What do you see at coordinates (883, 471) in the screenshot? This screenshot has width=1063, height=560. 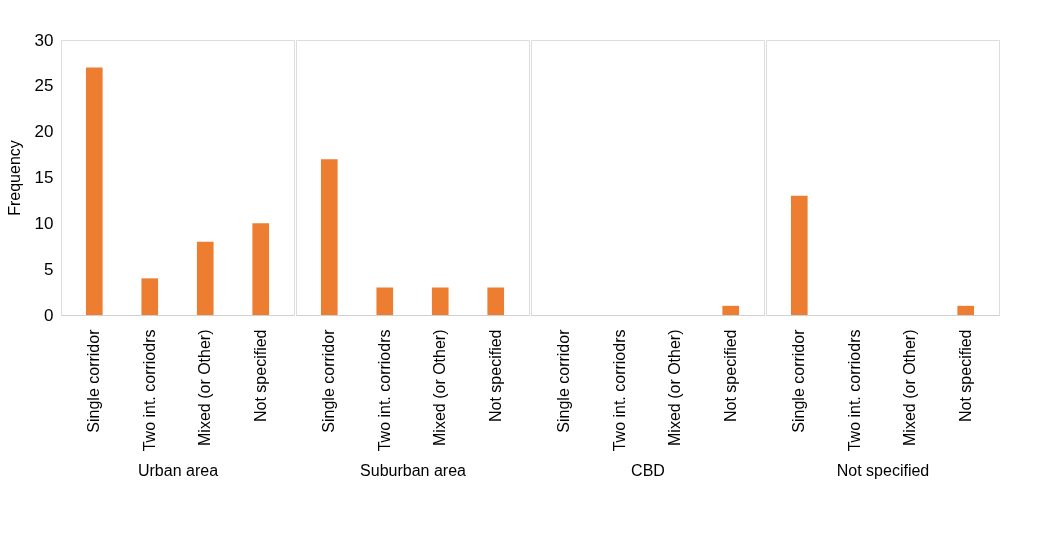 I see `x-axis-title: Not specified` at bounding box center [883, 471].